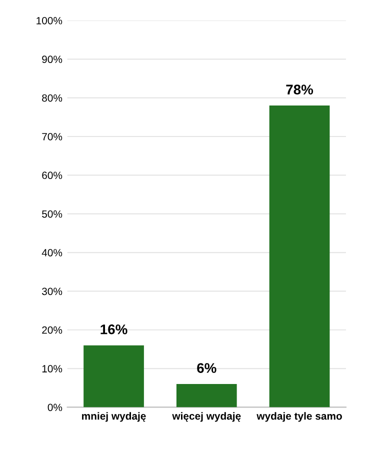 The width and height of the screenshot is (374, 455). Describe the element at coordinates (55, 408) in the screenshot. I see `y-tick-label: 0%` at that location.